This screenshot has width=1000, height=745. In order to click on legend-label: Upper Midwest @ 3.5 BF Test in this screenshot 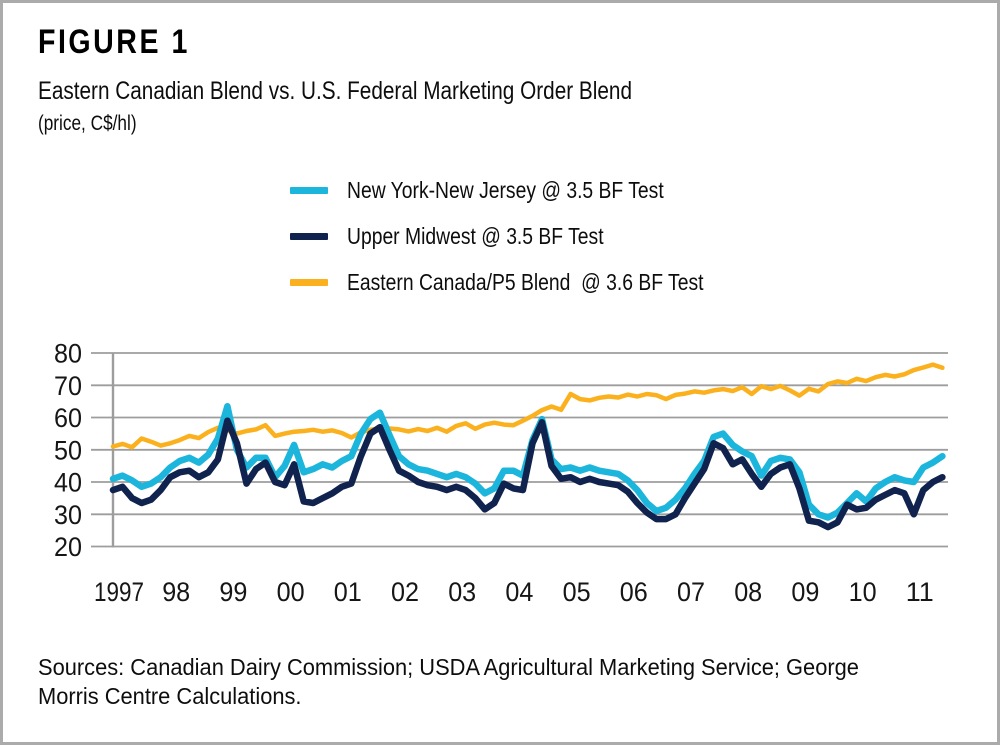, I will do `click(475, 235)`.